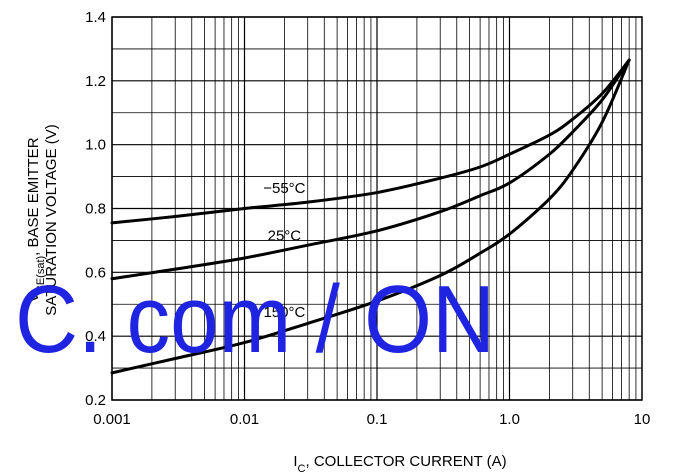 The image size is (681, 475). I want to click on y-tick-label: 0.6, so click(95, 272).